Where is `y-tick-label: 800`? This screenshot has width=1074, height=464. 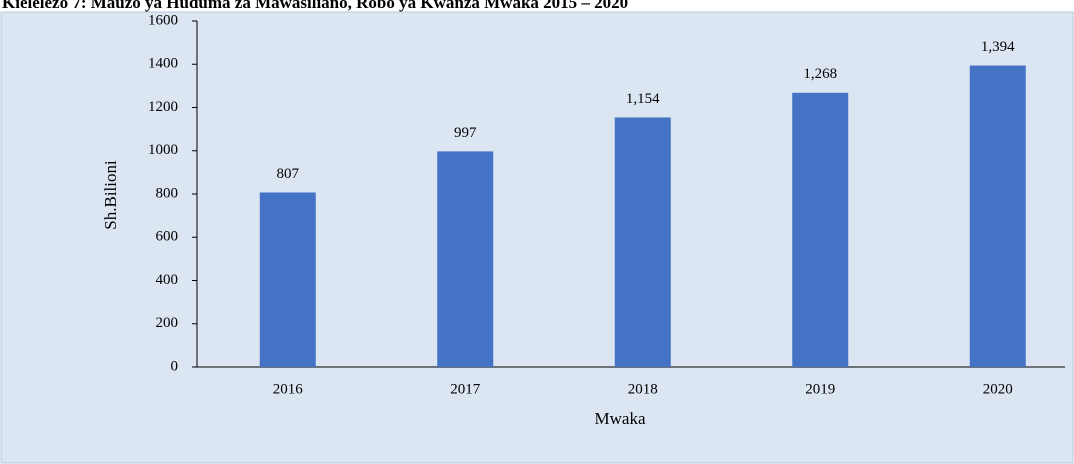 y-tick-label: 800 is located at coordinates (167, 193).